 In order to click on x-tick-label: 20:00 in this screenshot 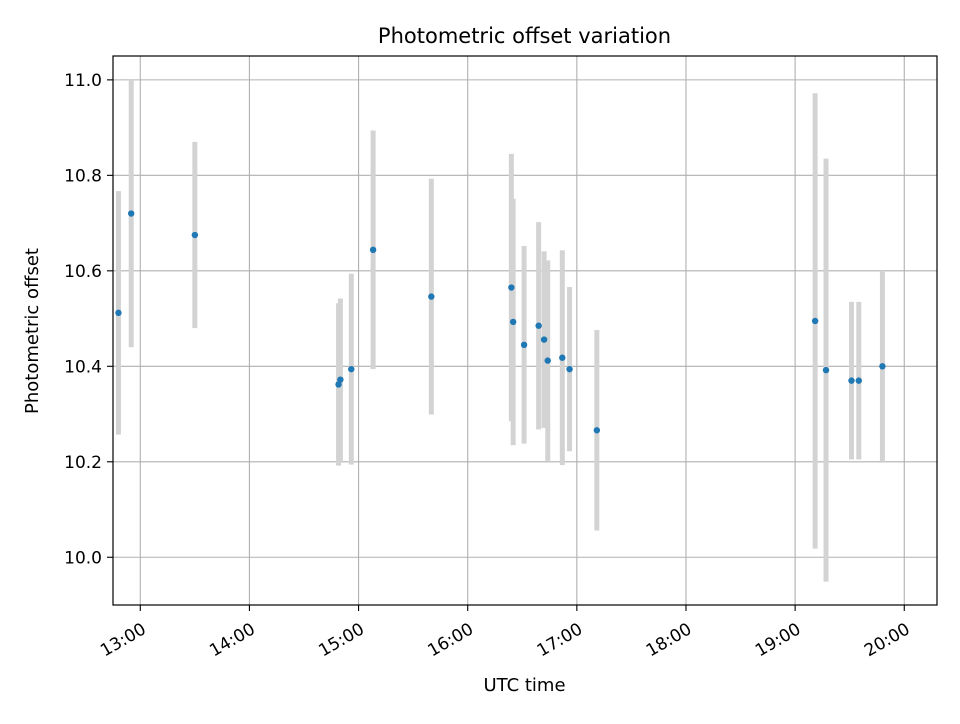, I will do `click(887, 640)`.